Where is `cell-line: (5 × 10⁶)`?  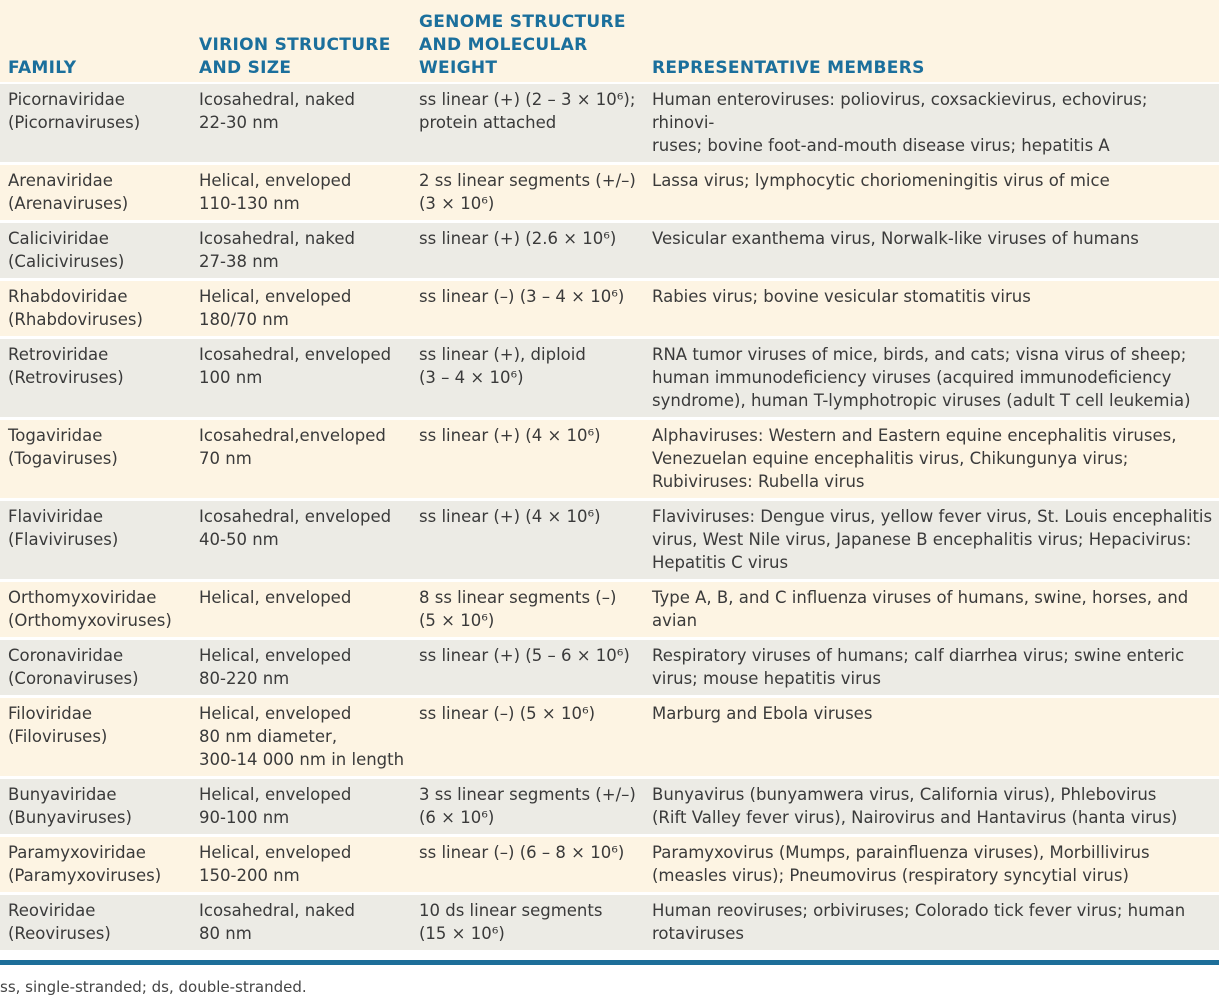 cell-line: (5 × 10⁶) is located at coordinates (457, 620).